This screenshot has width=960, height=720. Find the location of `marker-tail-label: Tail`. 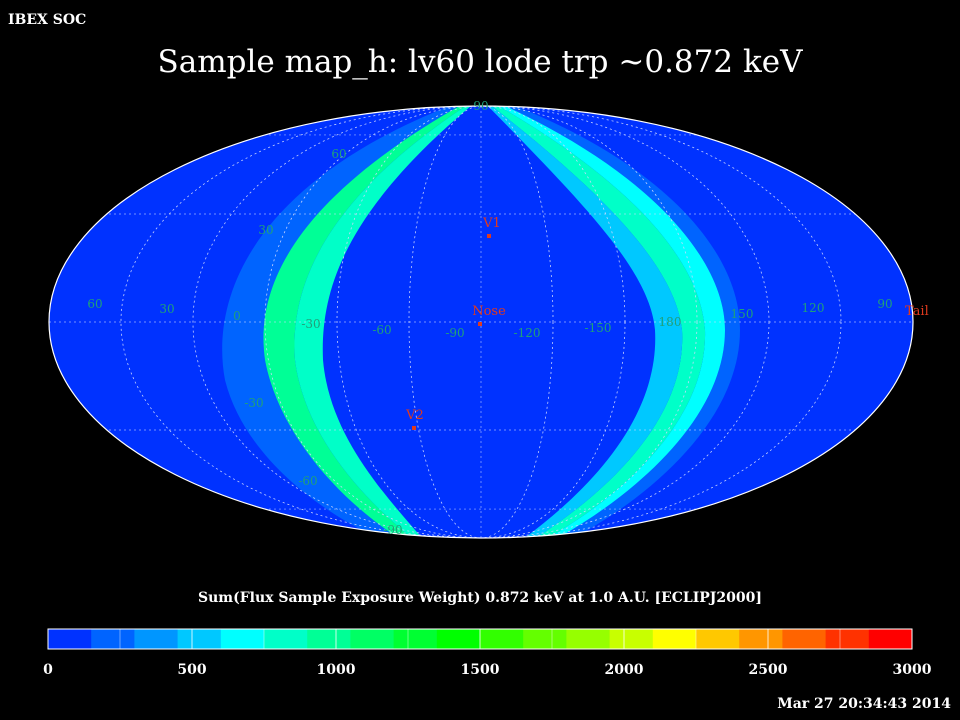

marker-tail-label: Tail is located at coordinates (917, 311).